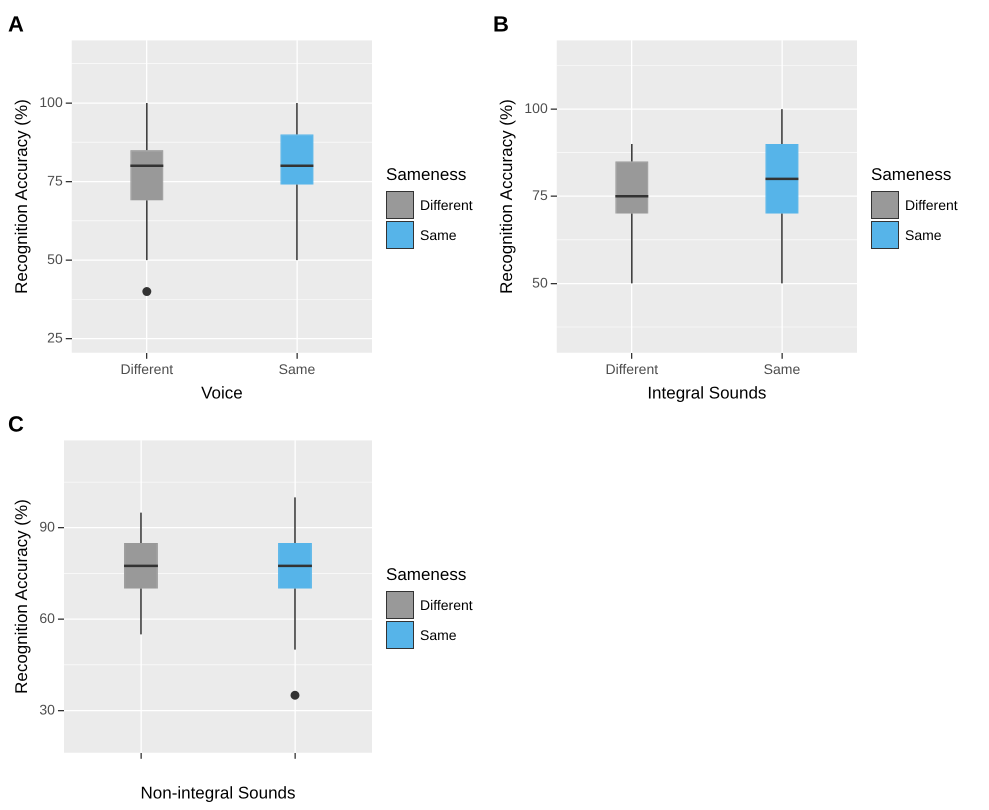 The height and width of the screenshot is (810, 989). Describe the element at coordinates (222, 392) in the screenshot. I see `x-axis-title: Voice` at that location.